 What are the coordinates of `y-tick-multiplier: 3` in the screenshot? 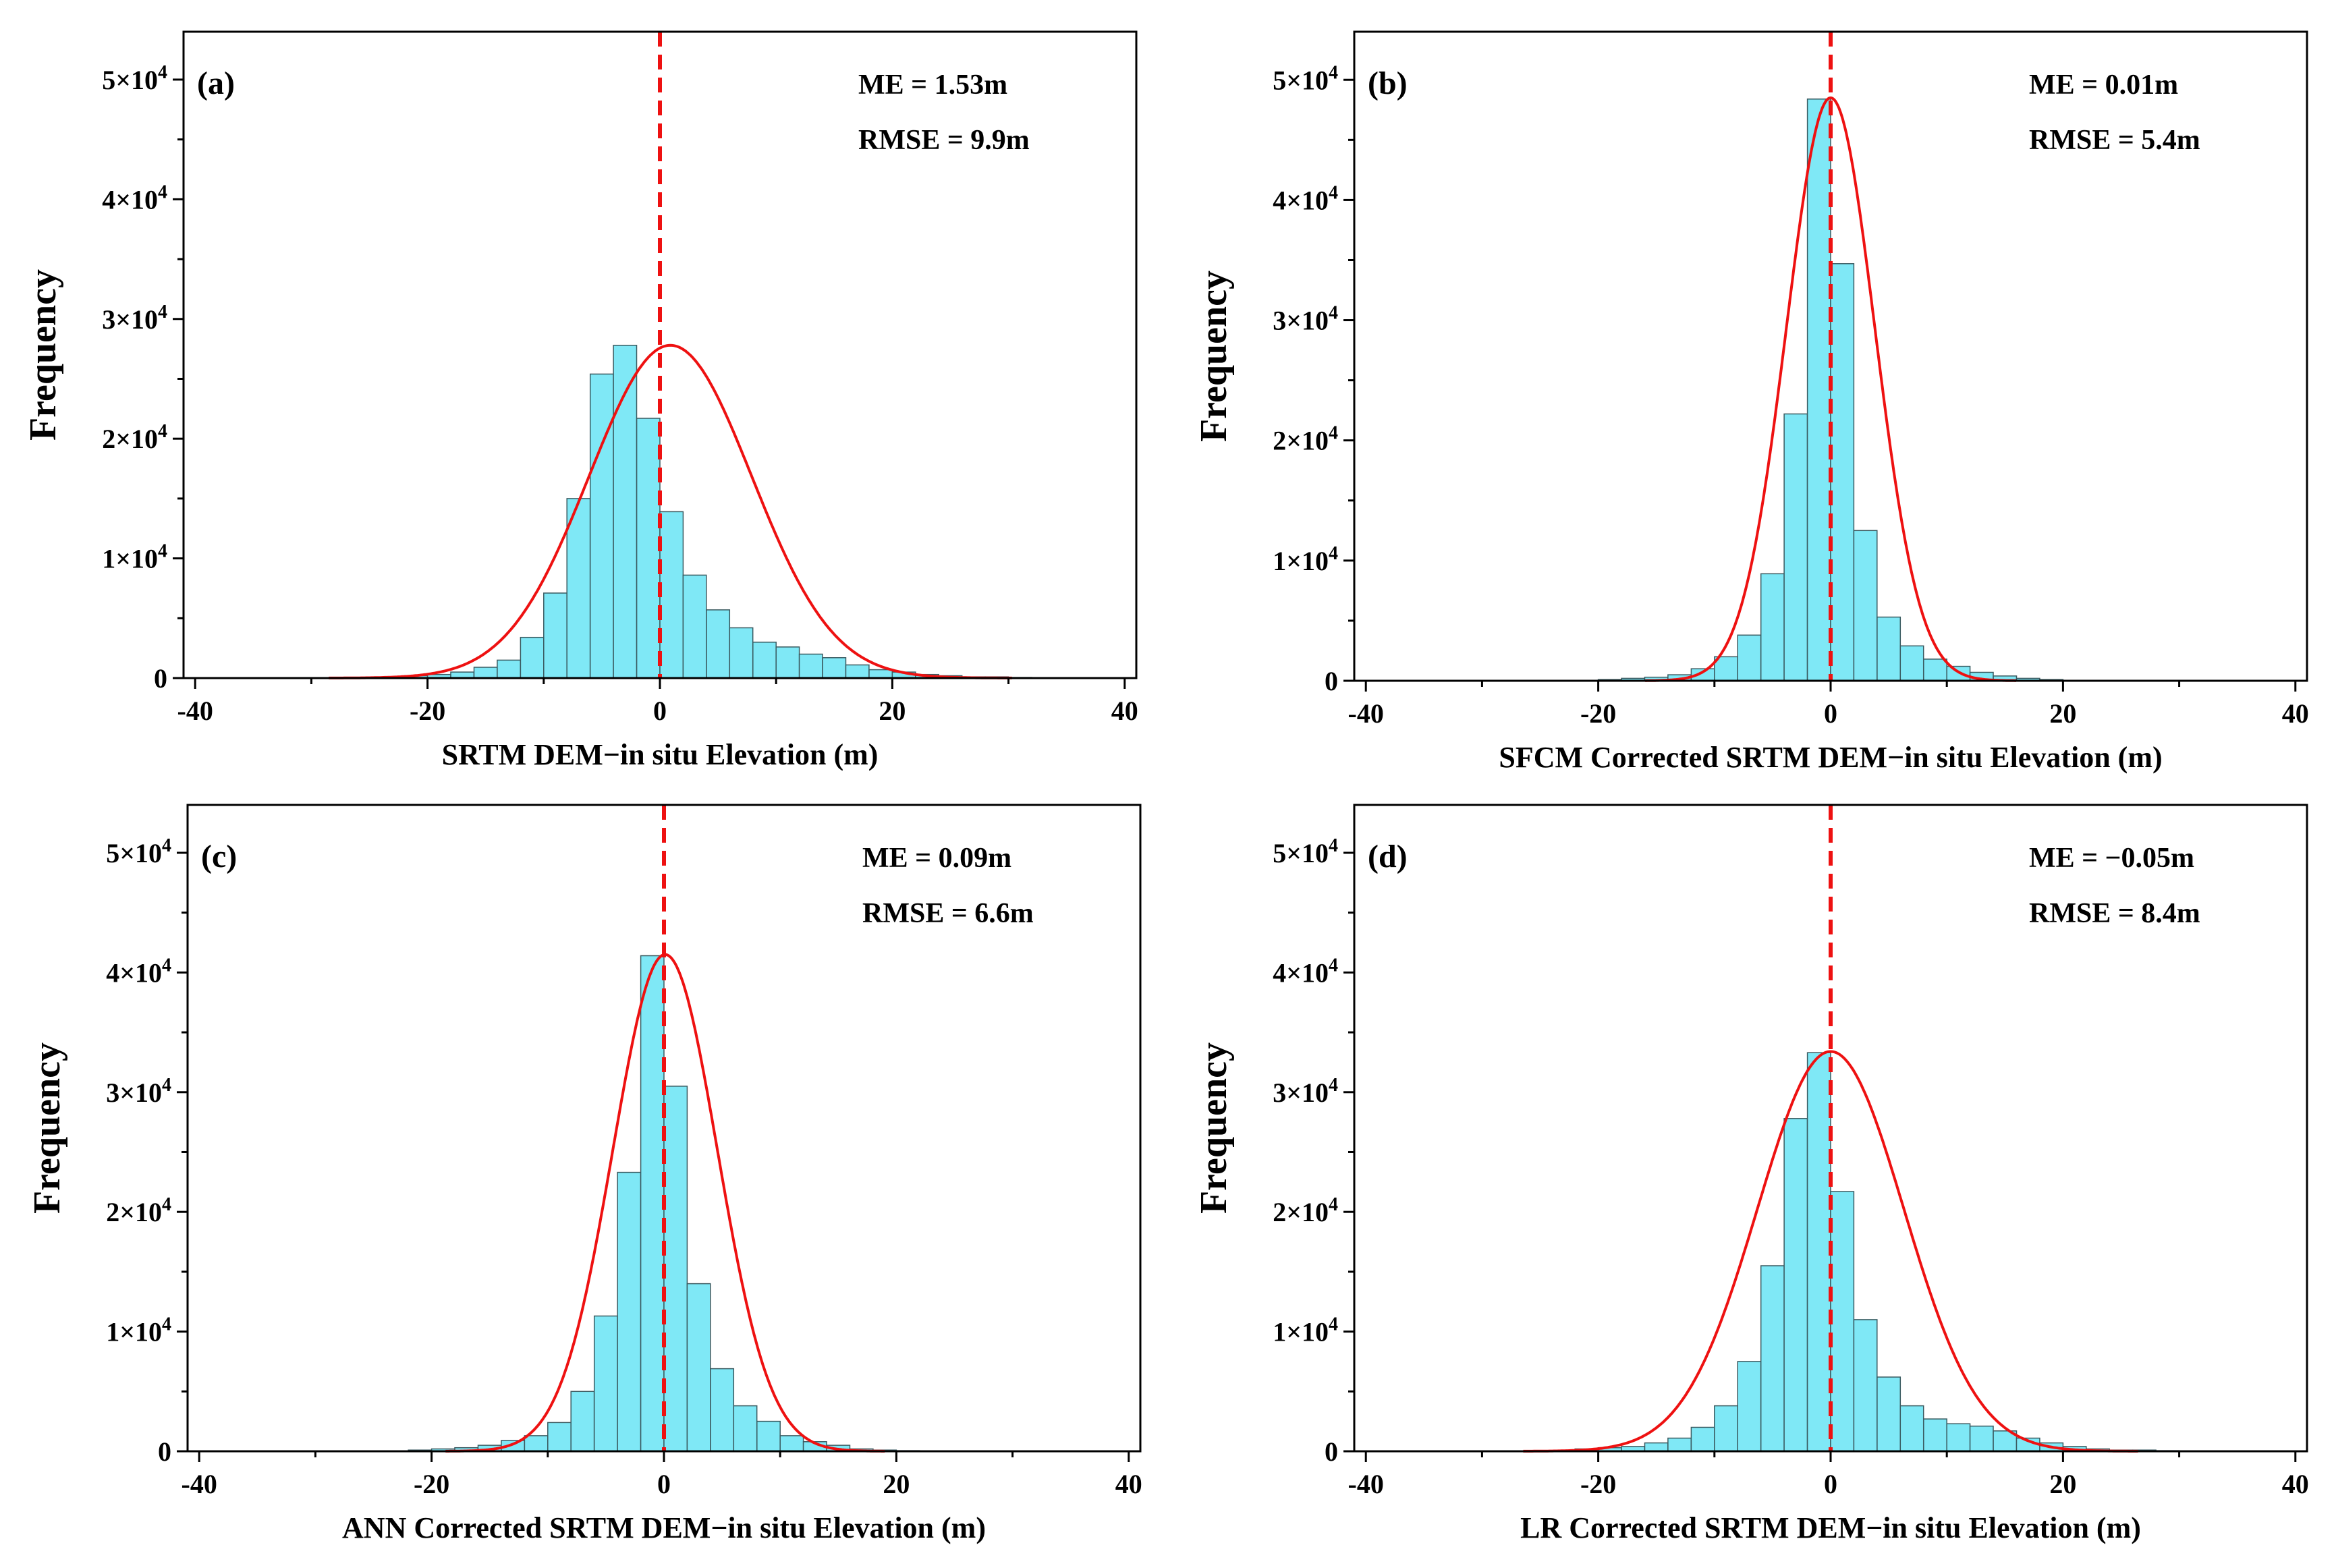 It's located at (108, 319).